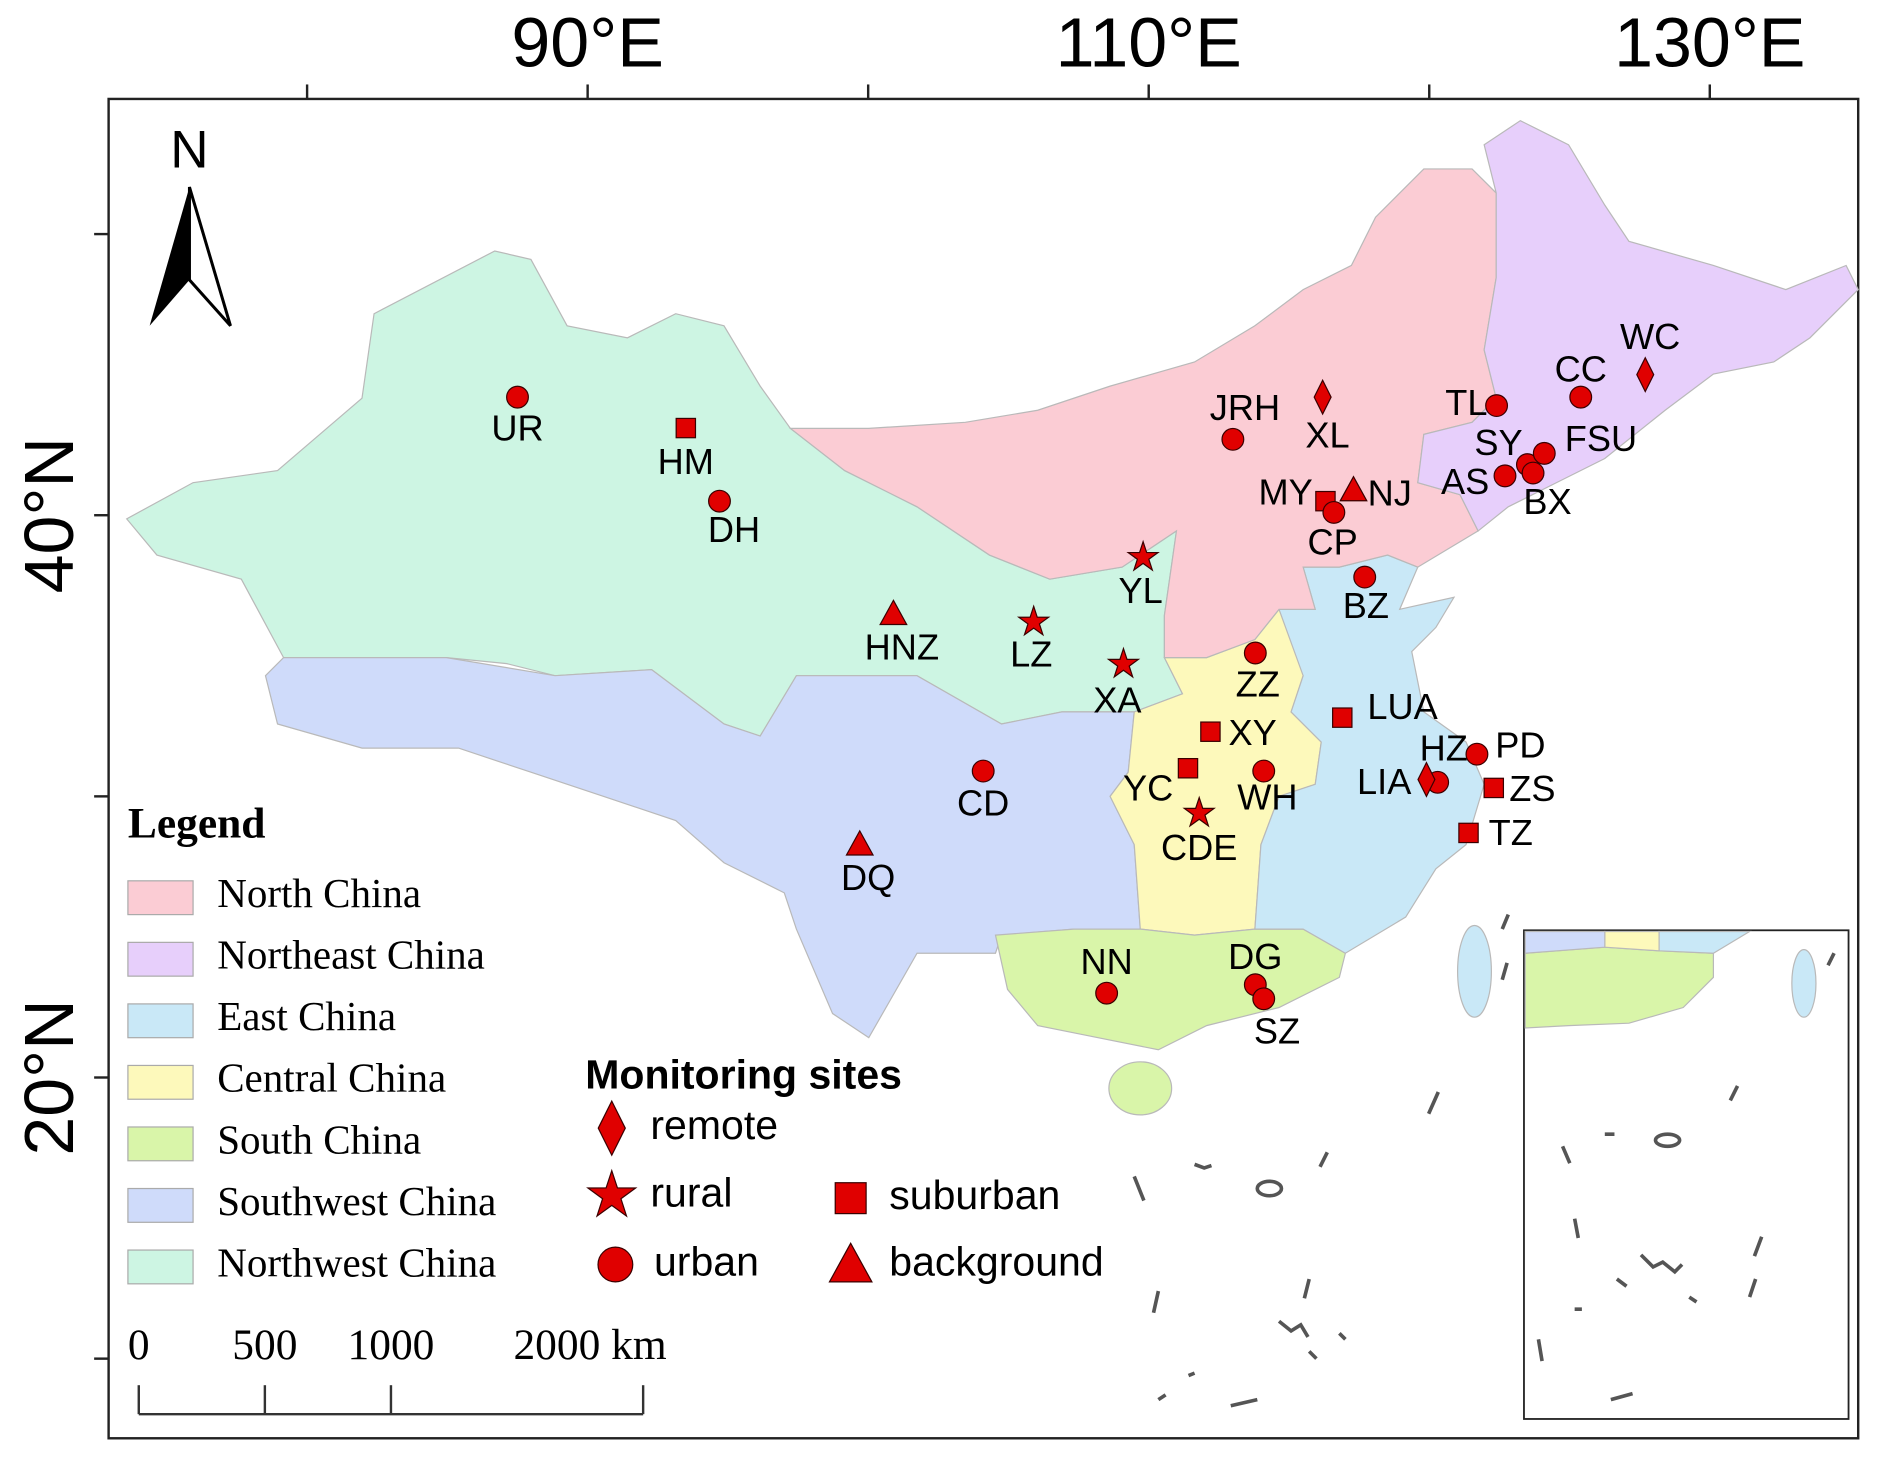 This screenshot has height=1460, width=1892. What do you see at coordinates (1520, 745) in the screenshot?
I see `site-label: PD` at bounding box center [1520, 745].